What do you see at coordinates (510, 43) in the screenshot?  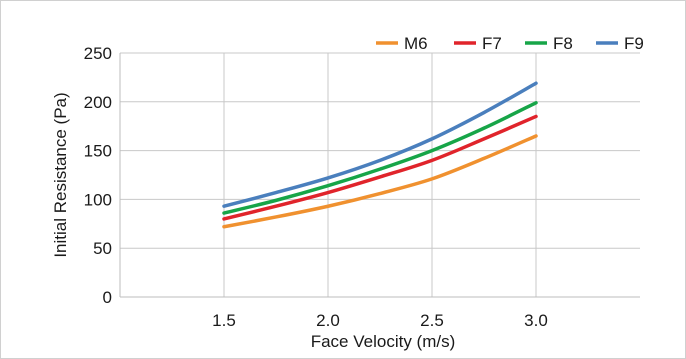 I see `legend: M6 F7 F8 F9` at bounding box center [510, 43].